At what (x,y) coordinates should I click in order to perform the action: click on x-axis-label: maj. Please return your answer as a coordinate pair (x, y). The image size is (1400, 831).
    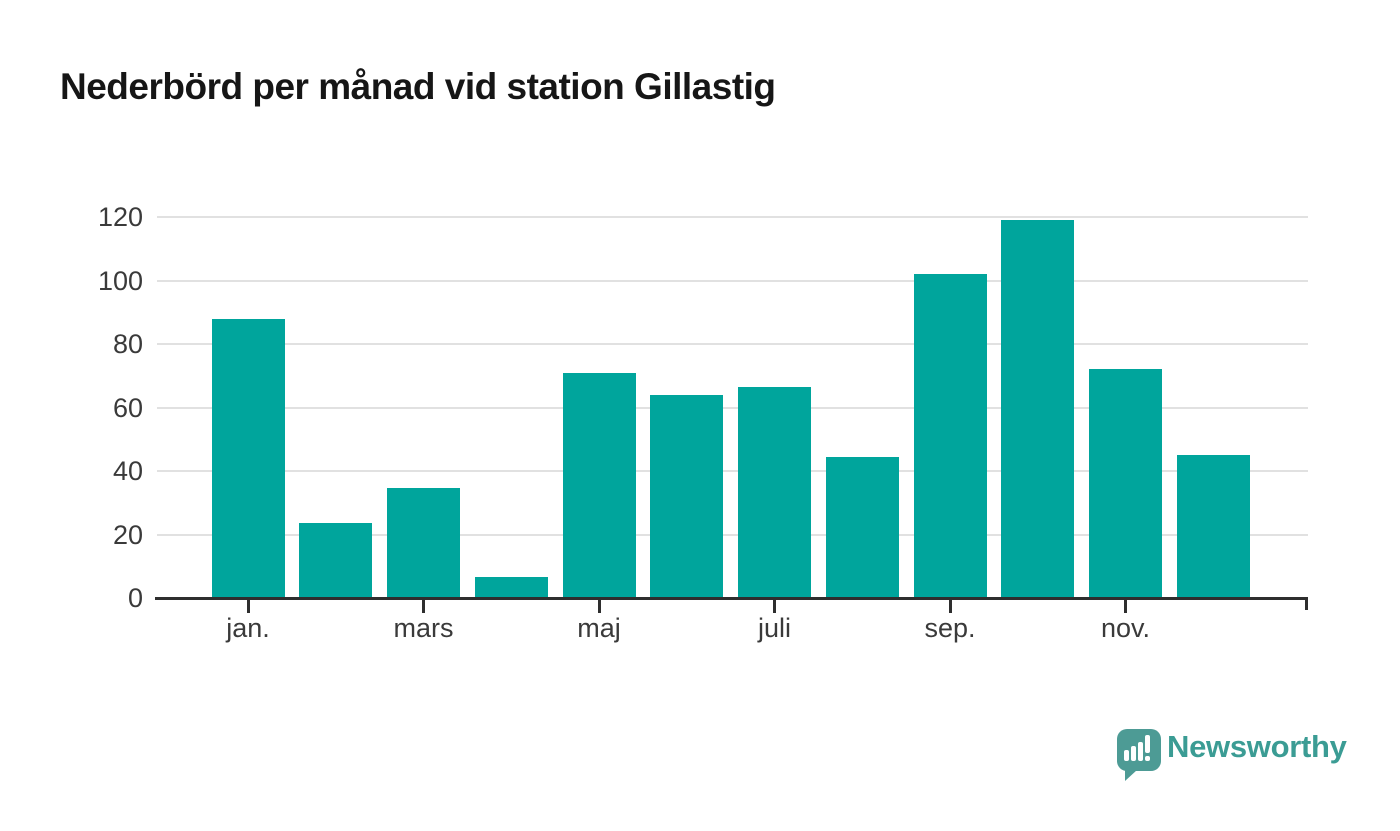
    Looking at the image, I should click on (599, 628).